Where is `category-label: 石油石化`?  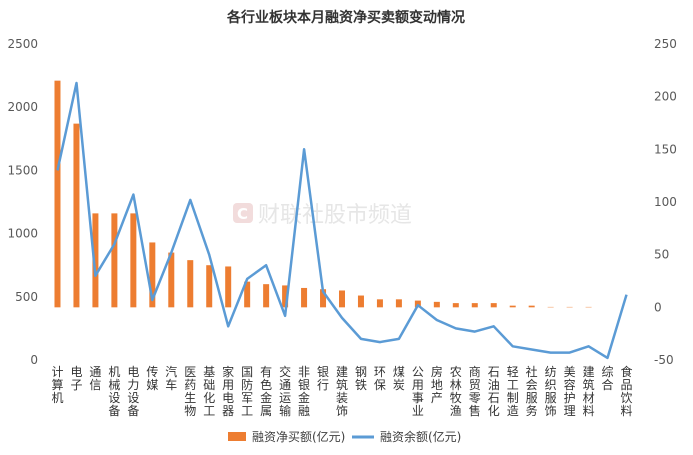 category-label: 石油石化 is located at coordinates (494, 391).